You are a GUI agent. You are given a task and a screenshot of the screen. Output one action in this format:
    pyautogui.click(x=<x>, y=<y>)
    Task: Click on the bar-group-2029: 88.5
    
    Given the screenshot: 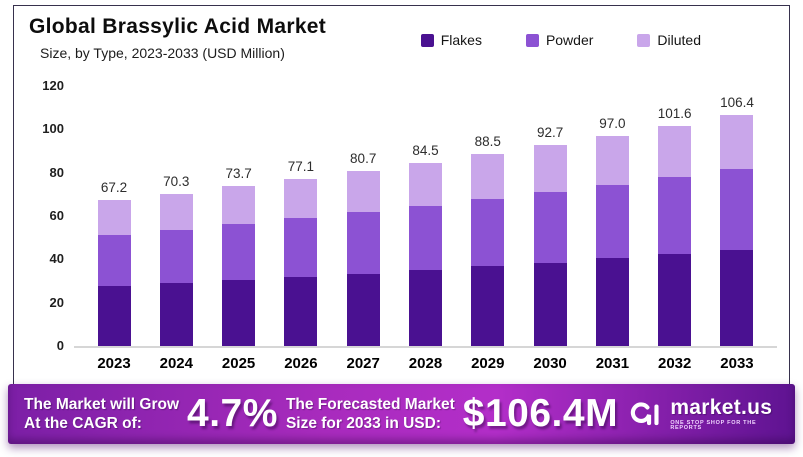 What is the action you would take?
    pyautogui.click(x=488, y=240)
    